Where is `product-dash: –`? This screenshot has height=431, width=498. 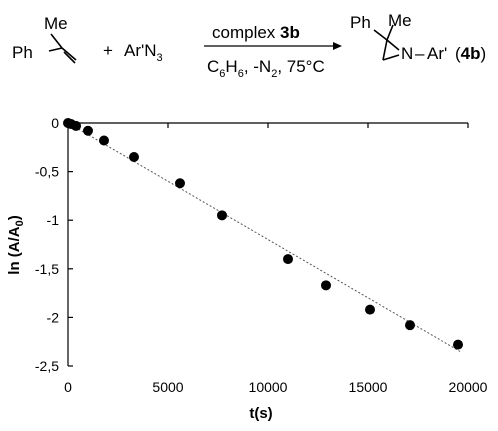 product-dash: – is located at coordinates (420, 53).